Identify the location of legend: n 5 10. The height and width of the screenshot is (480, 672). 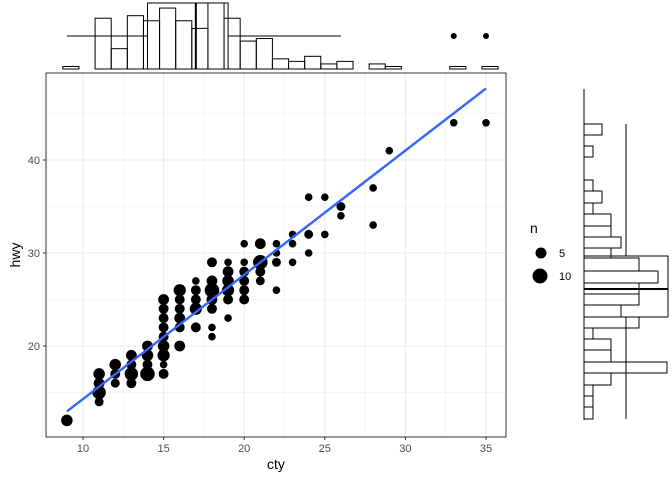
(550, 252).